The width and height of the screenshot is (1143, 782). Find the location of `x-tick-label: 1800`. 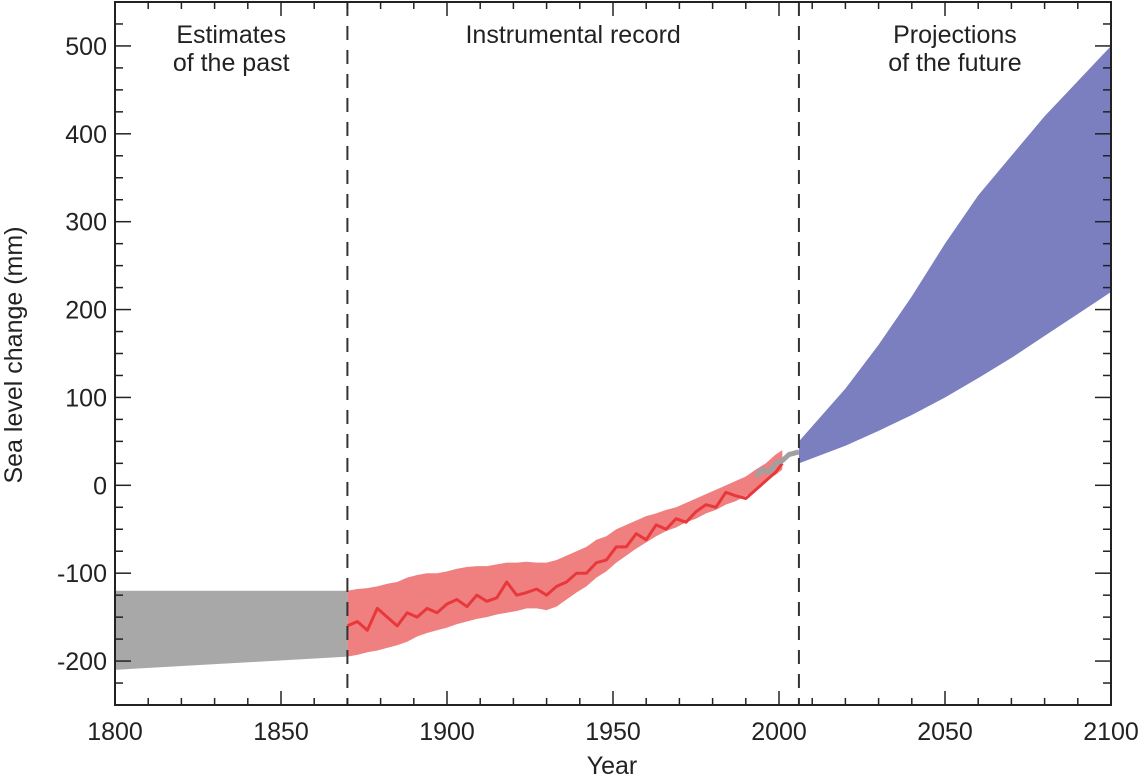

x-tick-label: 1800 is located at coordinates (115, 732).